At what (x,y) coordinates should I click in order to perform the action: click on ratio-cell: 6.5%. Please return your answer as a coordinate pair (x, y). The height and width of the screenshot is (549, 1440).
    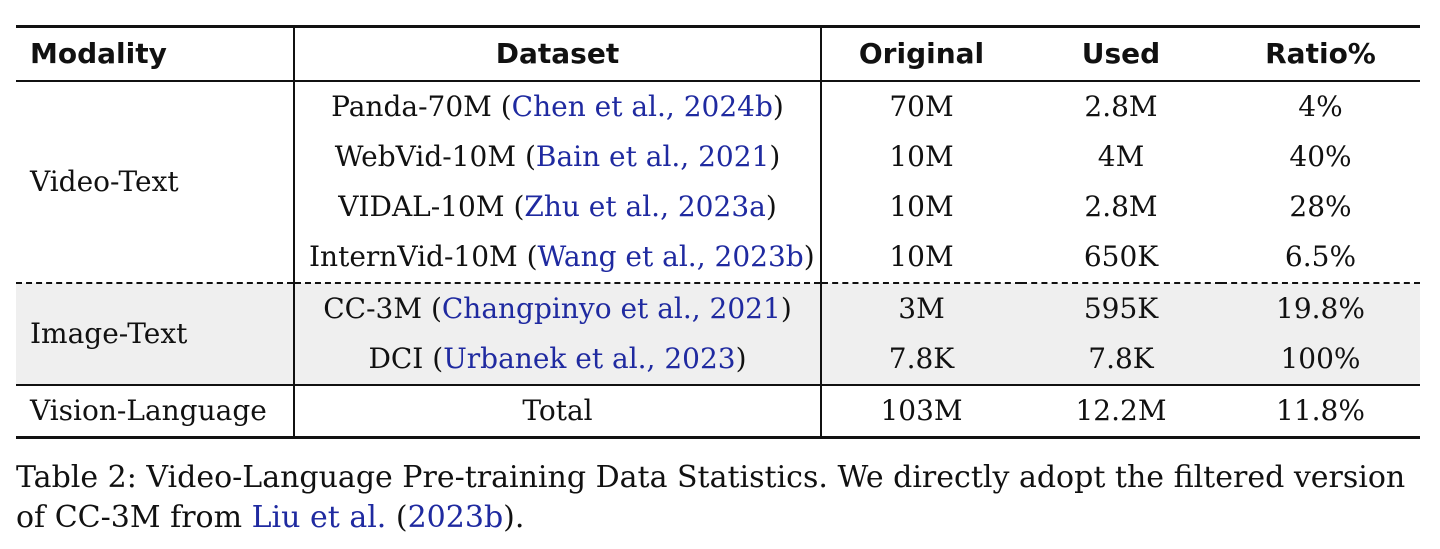
    Looking at the image, I should click on (1320, 256).